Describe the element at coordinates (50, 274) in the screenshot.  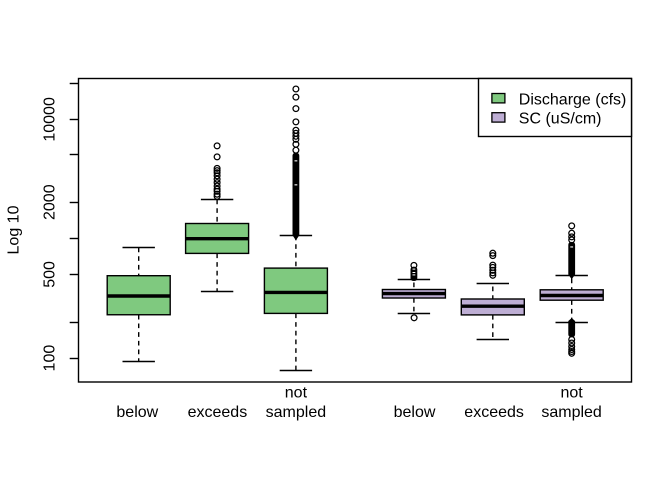
I see `svg-text: 500` at that location.